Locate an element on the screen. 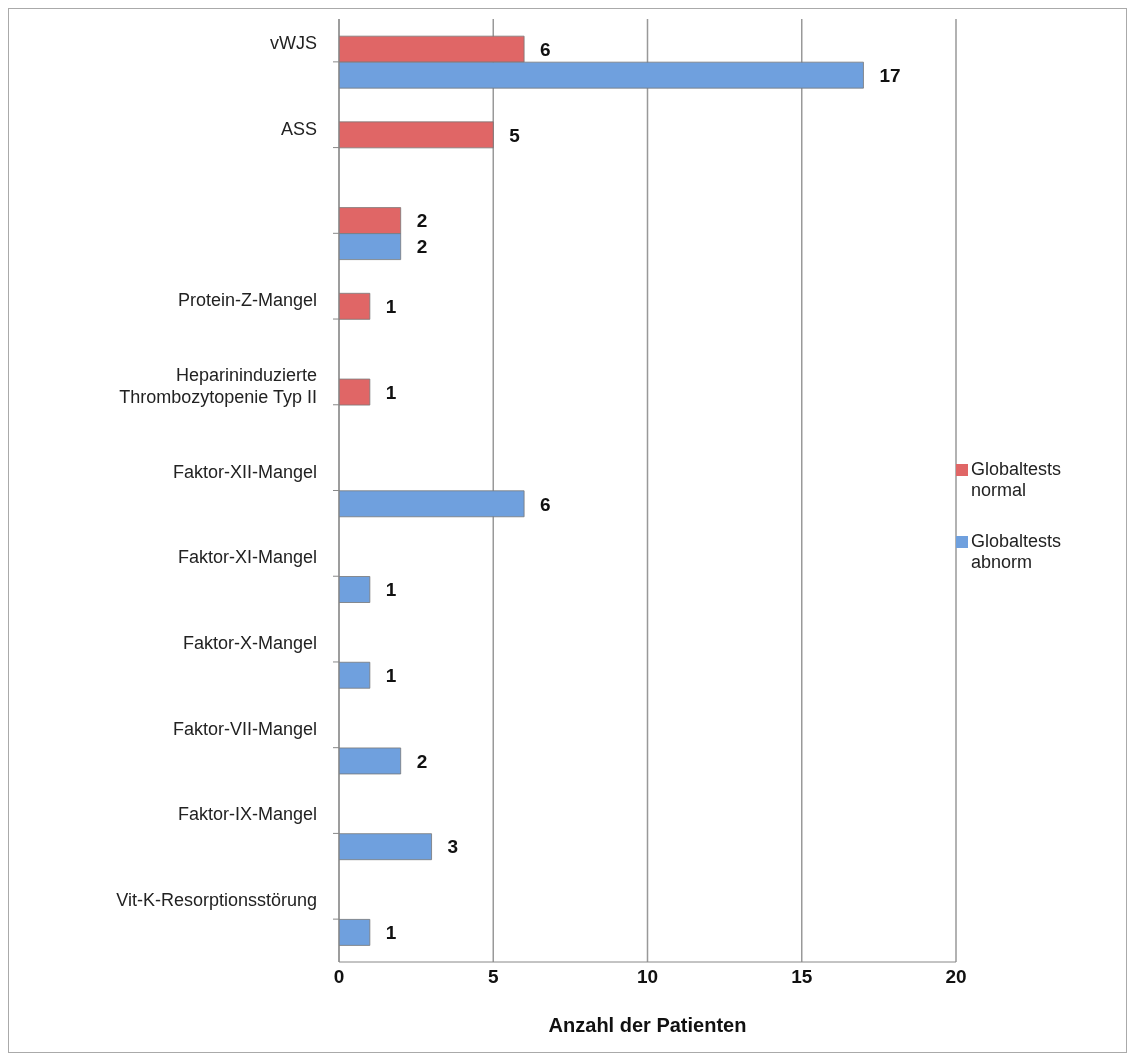 This screenshot has width=1135, height=1061. x-tick-label: 0 is located at coordinates (339, 977).